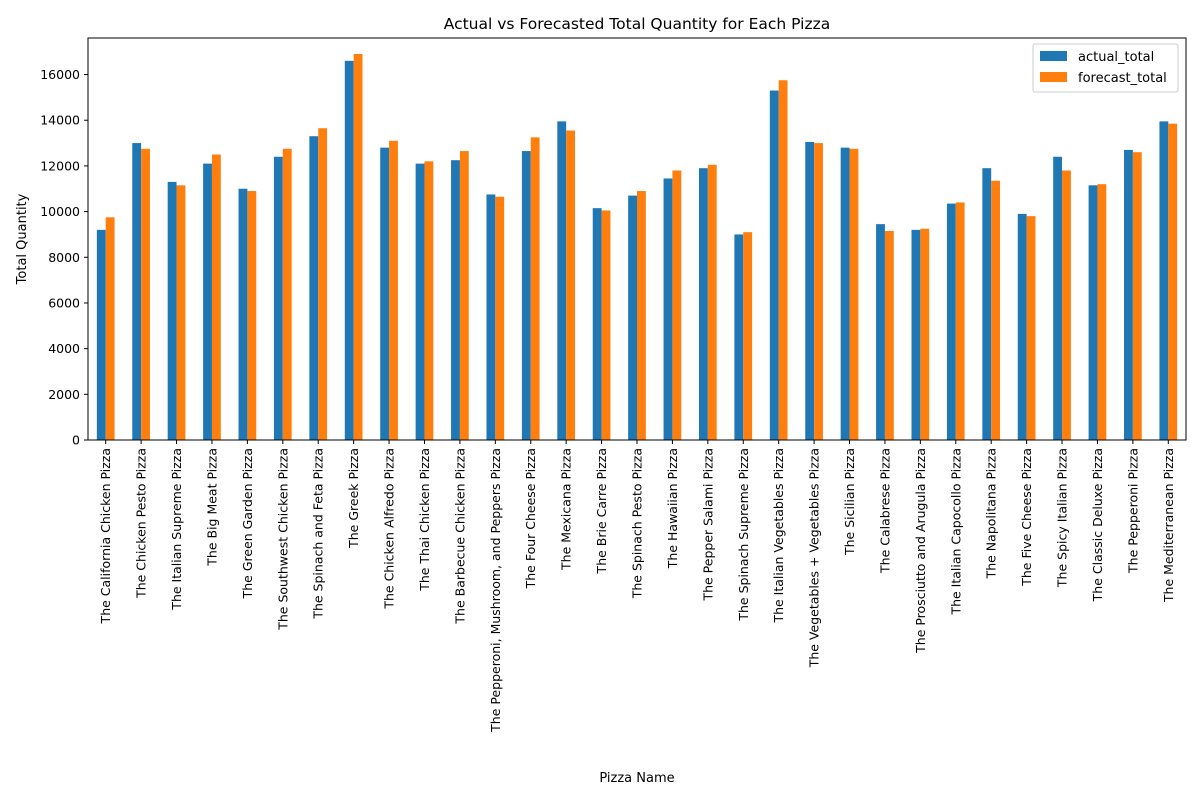 The height and width of the screenshot is (800, 1200). I want to click on y-tick-label: 10000, so click(60, 211).